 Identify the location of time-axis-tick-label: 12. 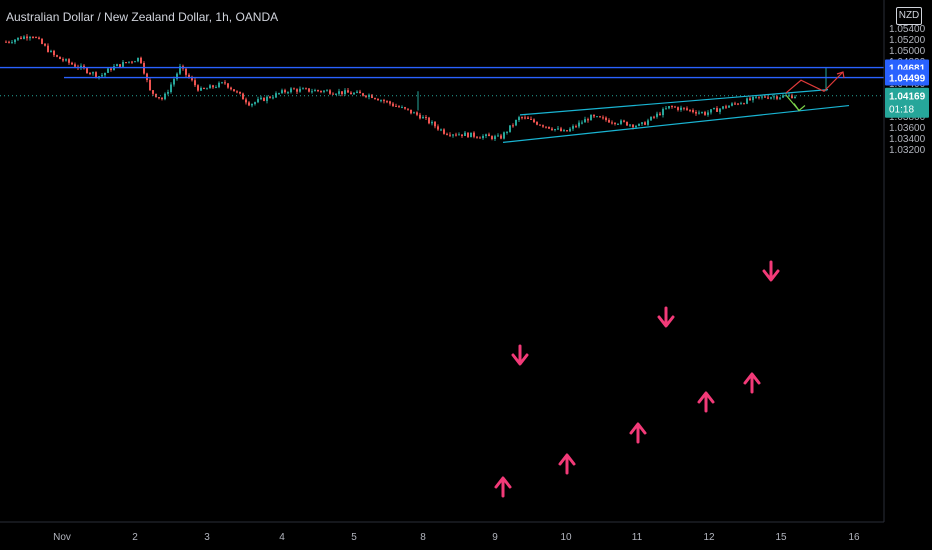
(709, 537).